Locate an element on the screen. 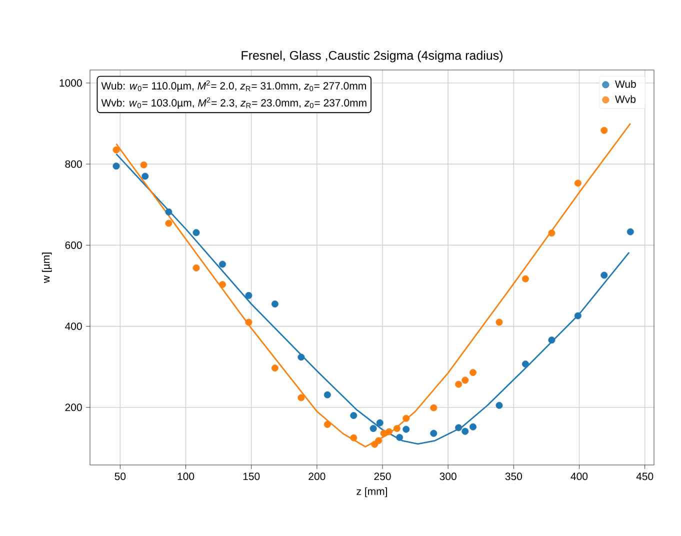 This screenshot has width=681, height=536. x-tick-label: 200 is located at coordinates (317, 476).